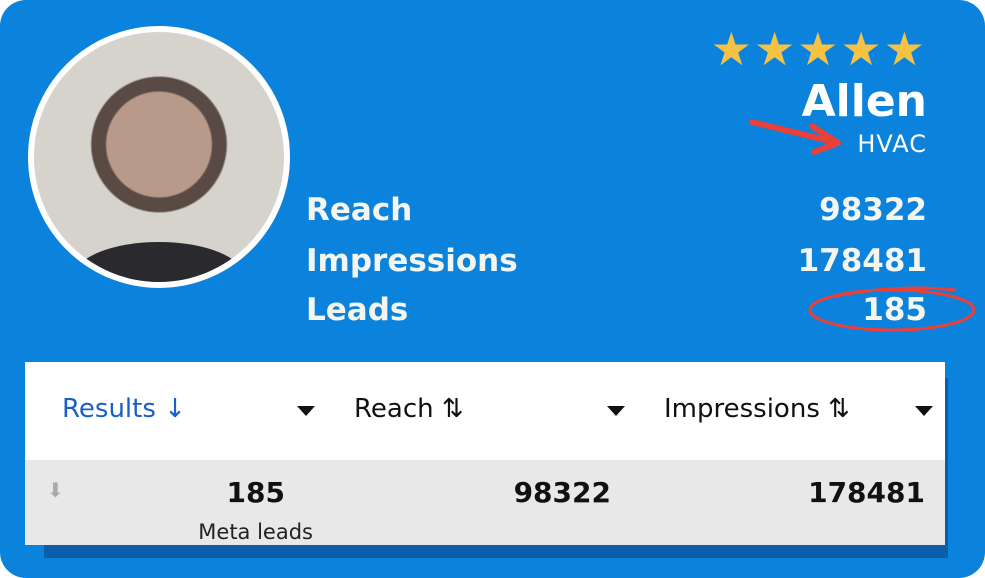  I want to click on column-results: Results ↓ ⬇ 185 Meta leads, so click(178, 453).